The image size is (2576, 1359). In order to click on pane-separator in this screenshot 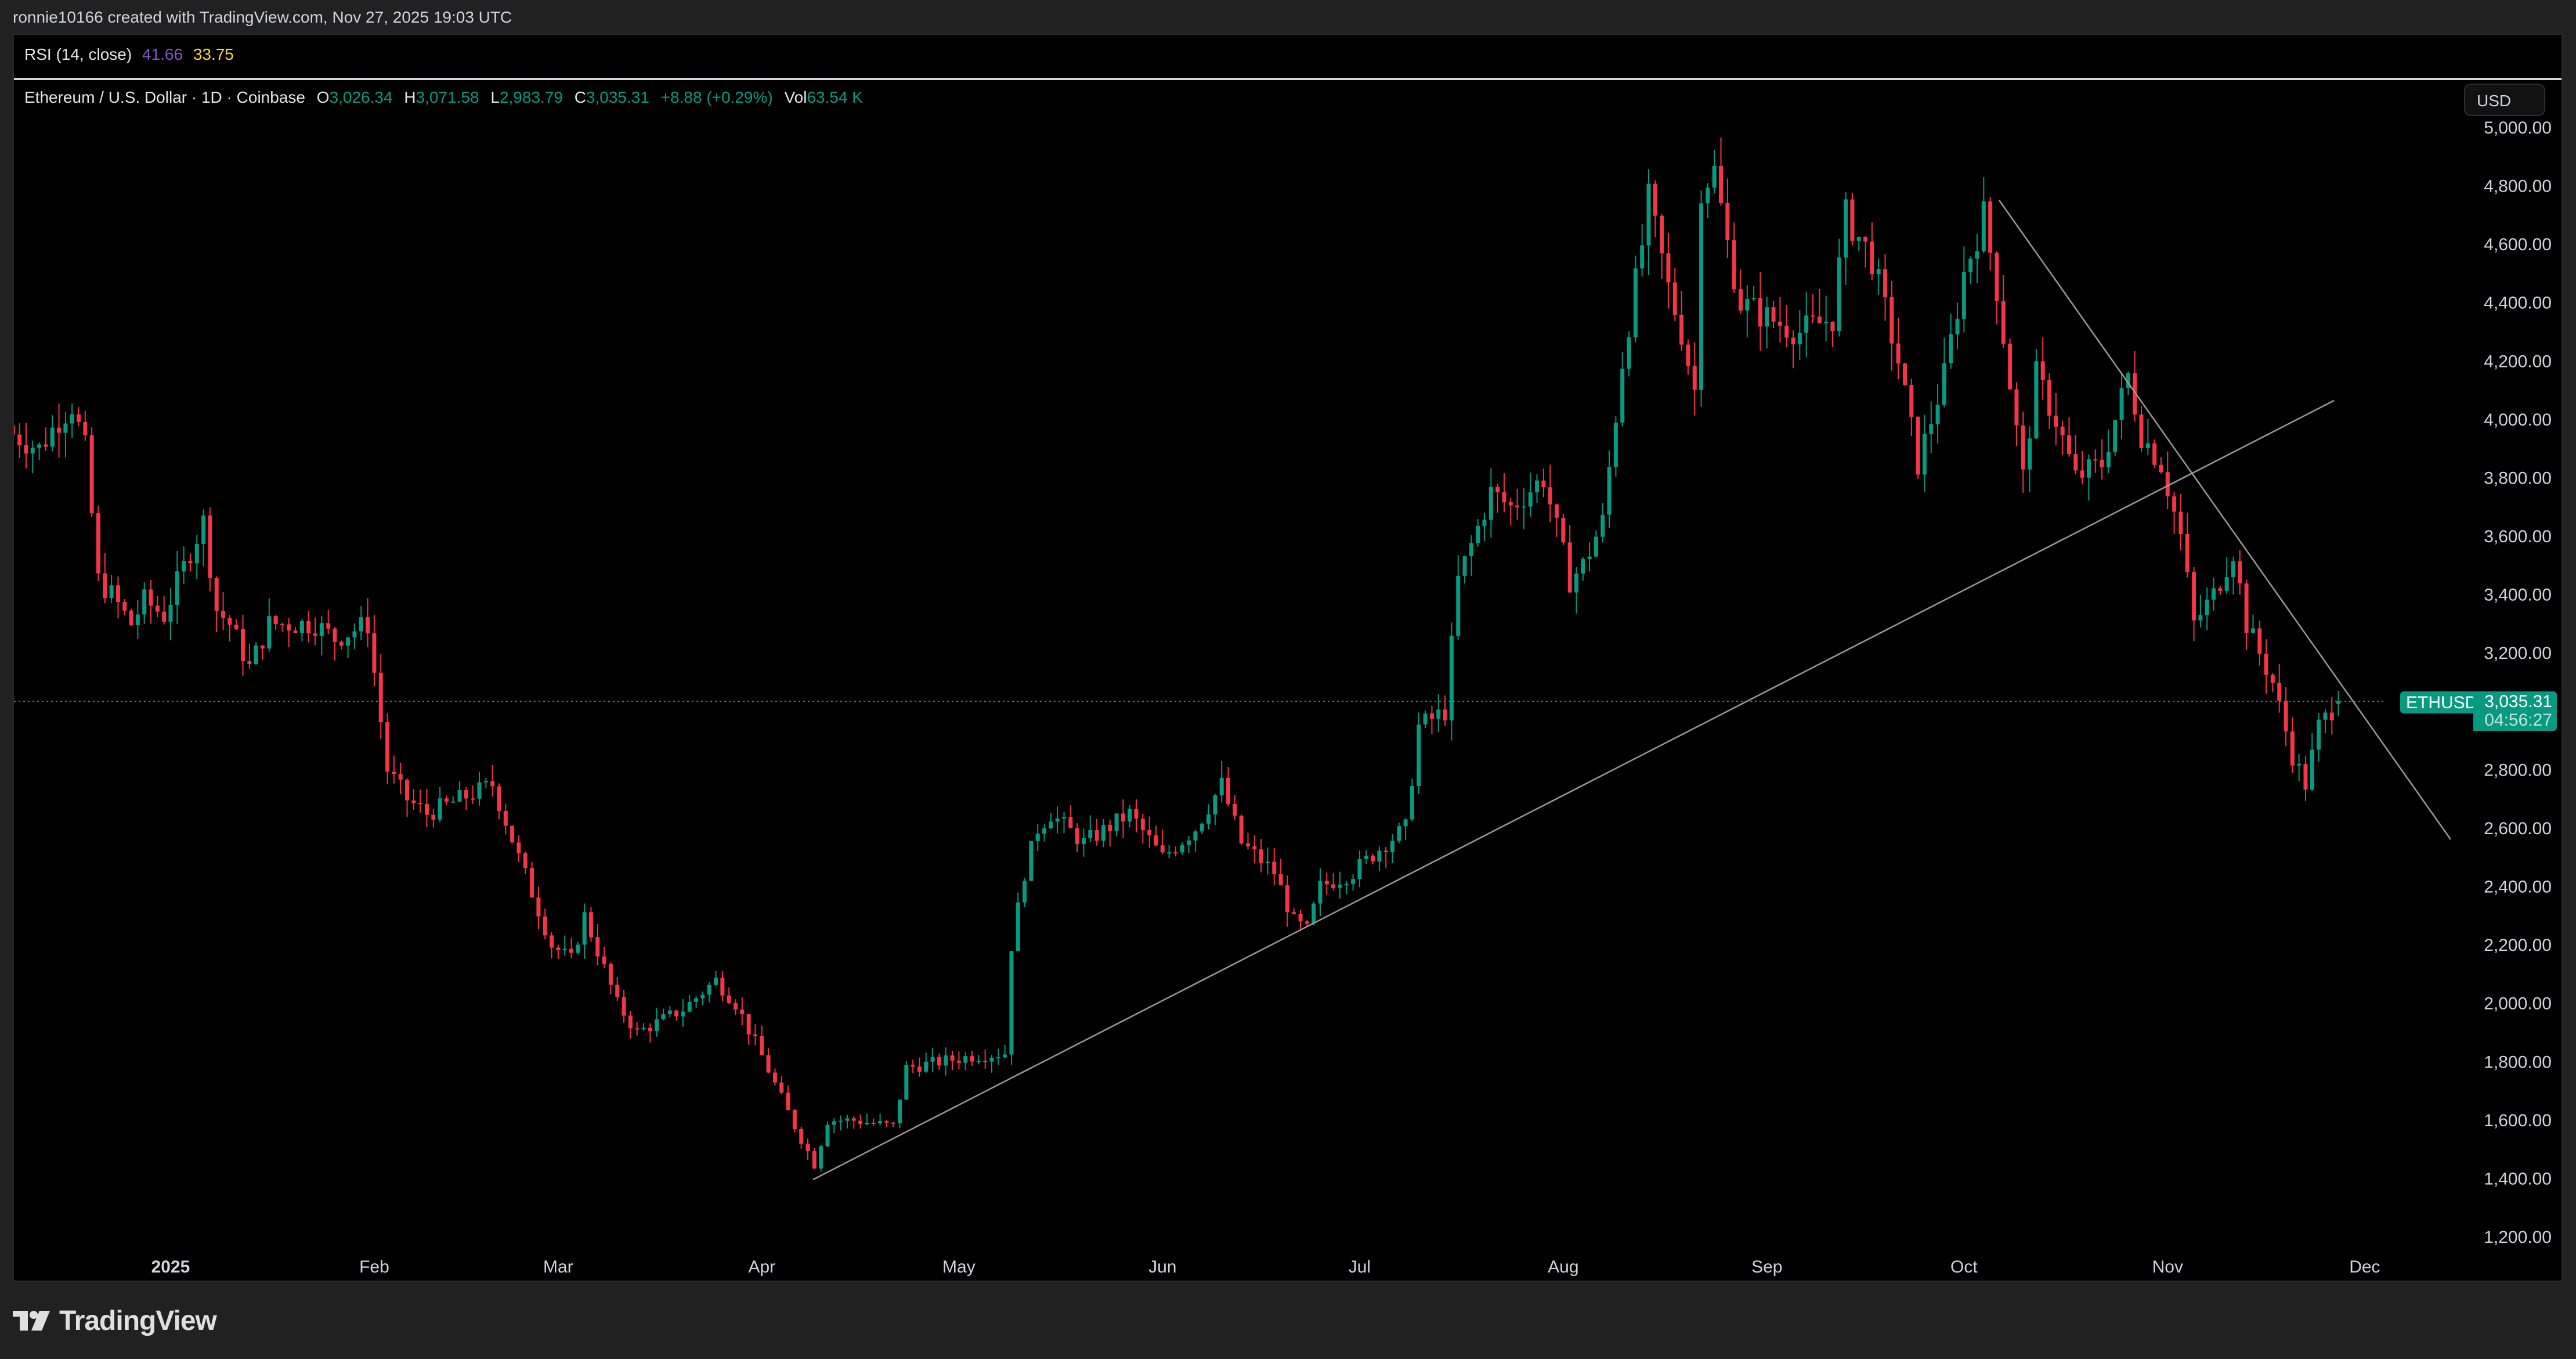, I will do `click(1287, 79)`.